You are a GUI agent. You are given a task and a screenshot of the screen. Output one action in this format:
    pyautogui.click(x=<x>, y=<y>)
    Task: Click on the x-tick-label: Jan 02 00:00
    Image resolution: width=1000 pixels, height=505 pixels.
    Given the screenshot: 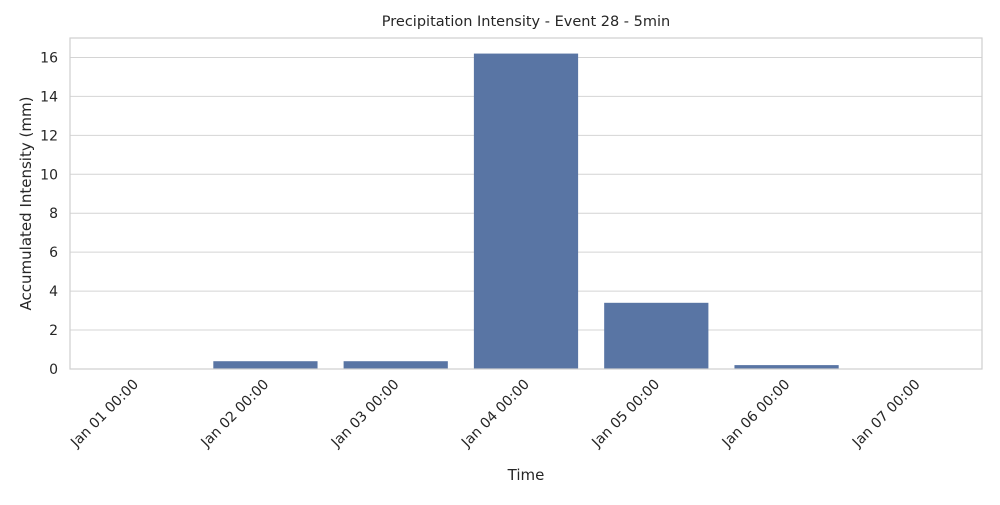 What is the action you would take?
    pyautogui.click(x=235, y=414)
    